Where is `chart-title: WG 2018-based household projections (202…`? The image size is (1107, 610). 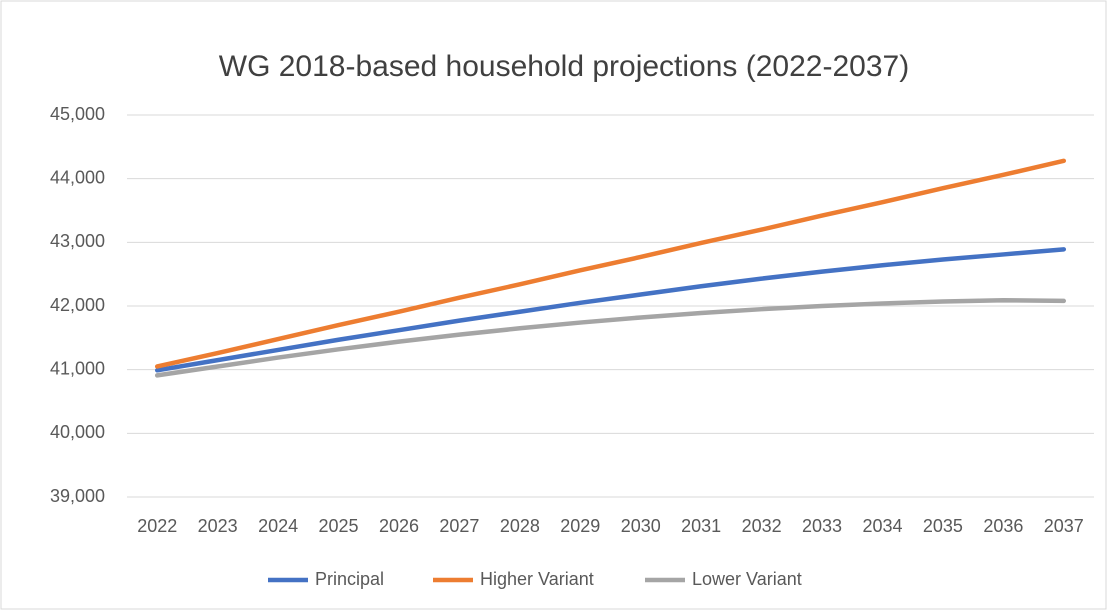
chart-title: WG 2018-based household projections (202… is located at coordinates (564, 66).